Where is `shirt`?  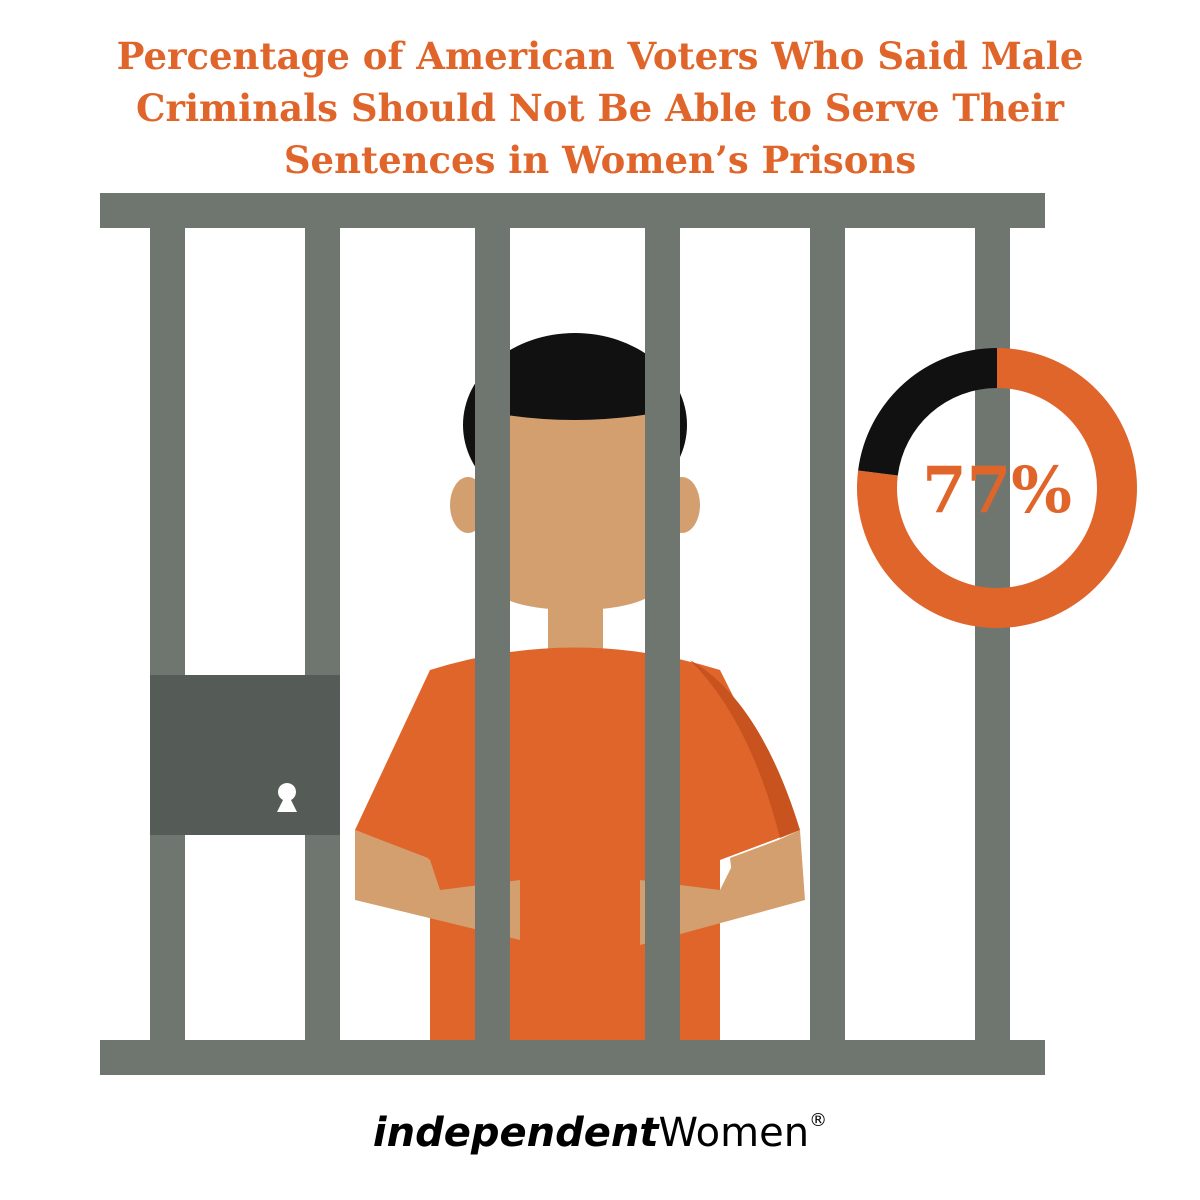
shirt is located at coordinates (577, 843).